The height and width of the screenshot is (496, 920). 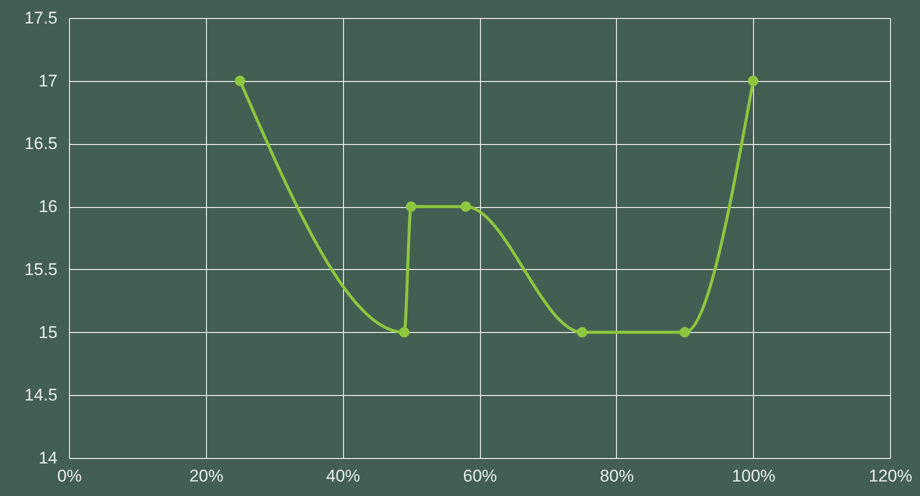 What do you see at coordinates (48, 458) in the screenshot?
I see `y-tick-label: 14` at bounding box center [48, 458].